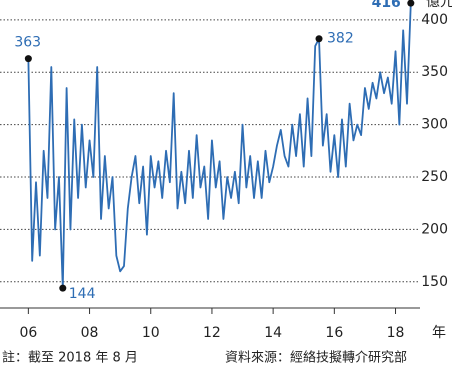  I want to click on y-tick-label: 150, so click(434, 282).